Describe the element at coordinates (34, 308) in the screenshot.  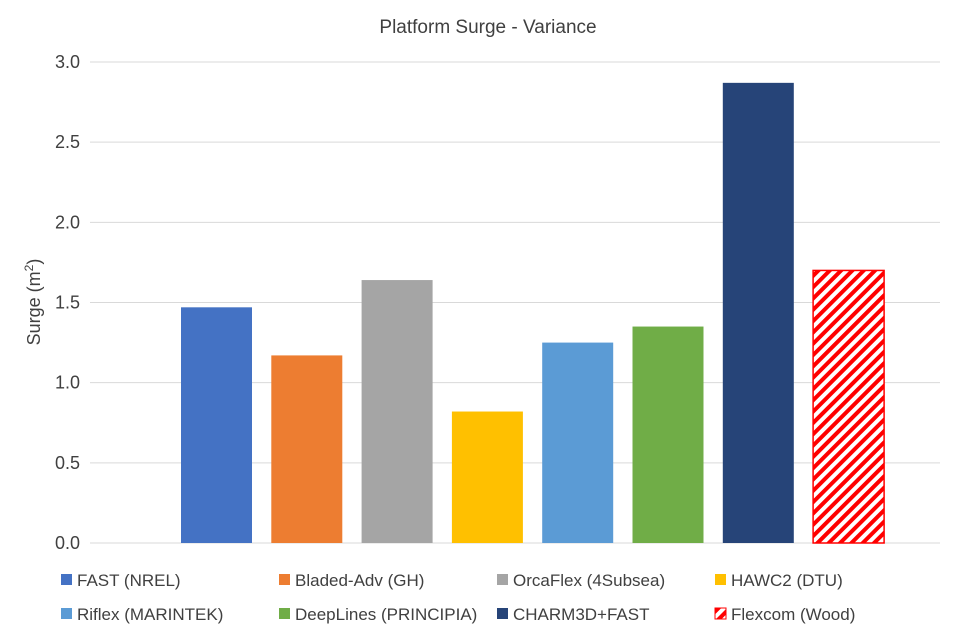
I see `y-axis-label-base: Surge (m` at that location.